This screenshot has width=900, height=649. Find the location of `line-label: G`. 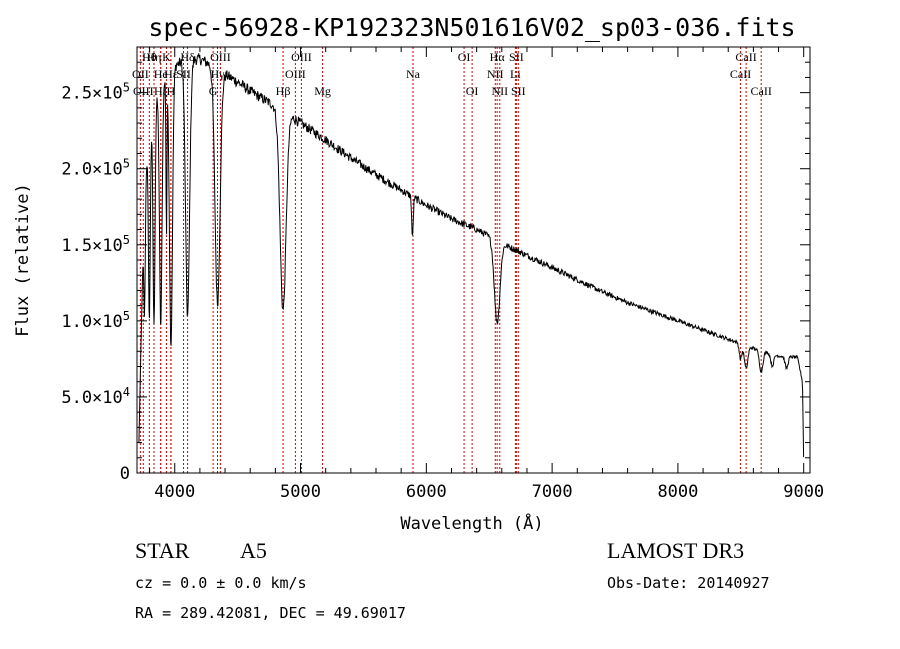

line-label: G is located at coordinates (213, 91).